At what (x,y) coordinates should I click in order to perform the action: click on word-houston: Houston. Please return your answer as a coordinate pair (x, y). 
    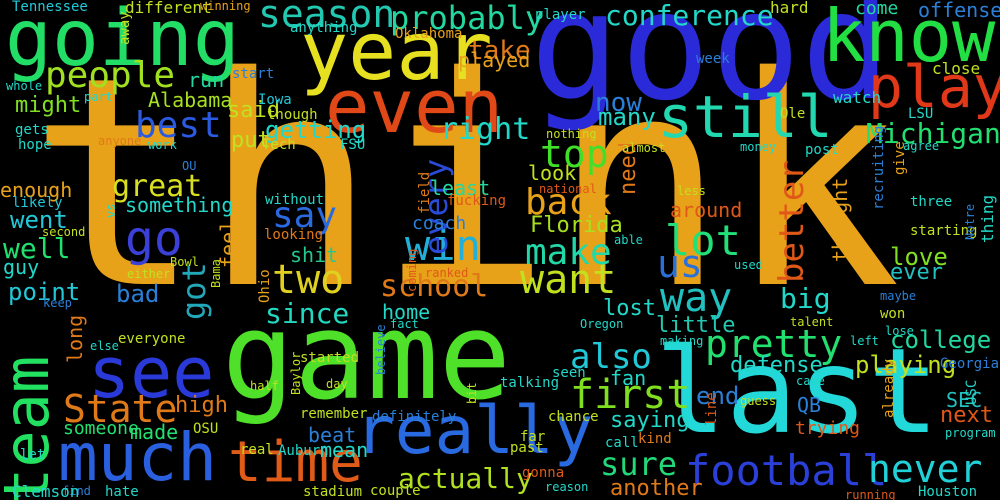
    Looking at the image, I should click on (948, 492).